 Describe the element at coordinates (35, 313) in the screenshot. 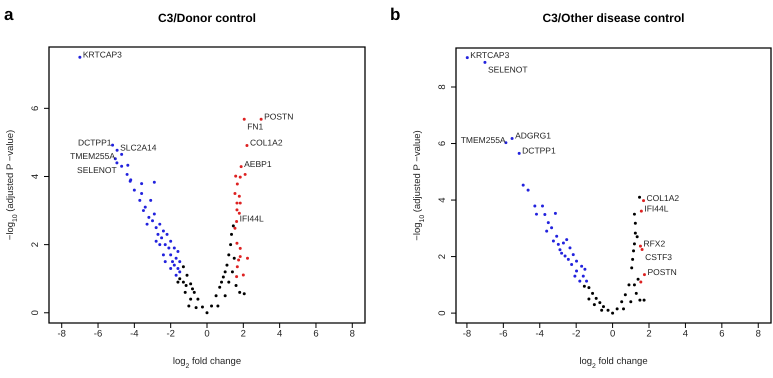

I see `y-tick-label: 0` at that location.